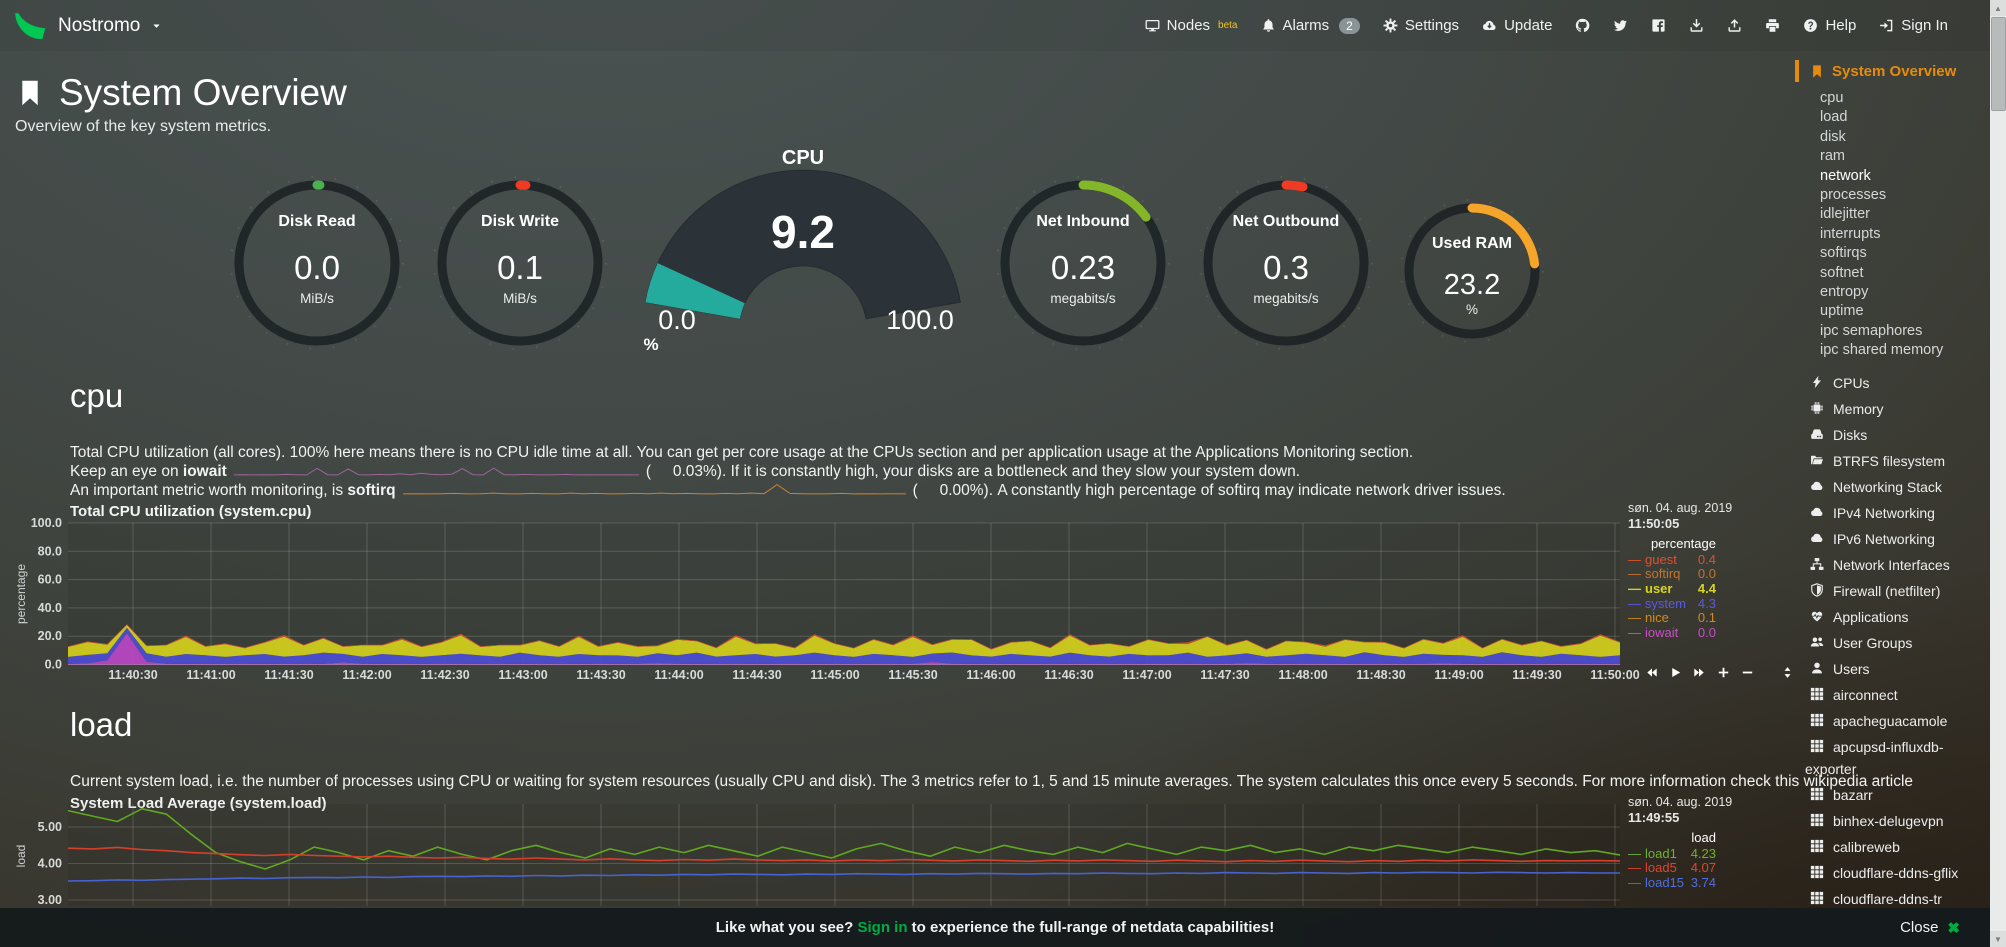 This screenshot has height=947, width=2006. I want to click on monitor-icon, so click(1152, 25).